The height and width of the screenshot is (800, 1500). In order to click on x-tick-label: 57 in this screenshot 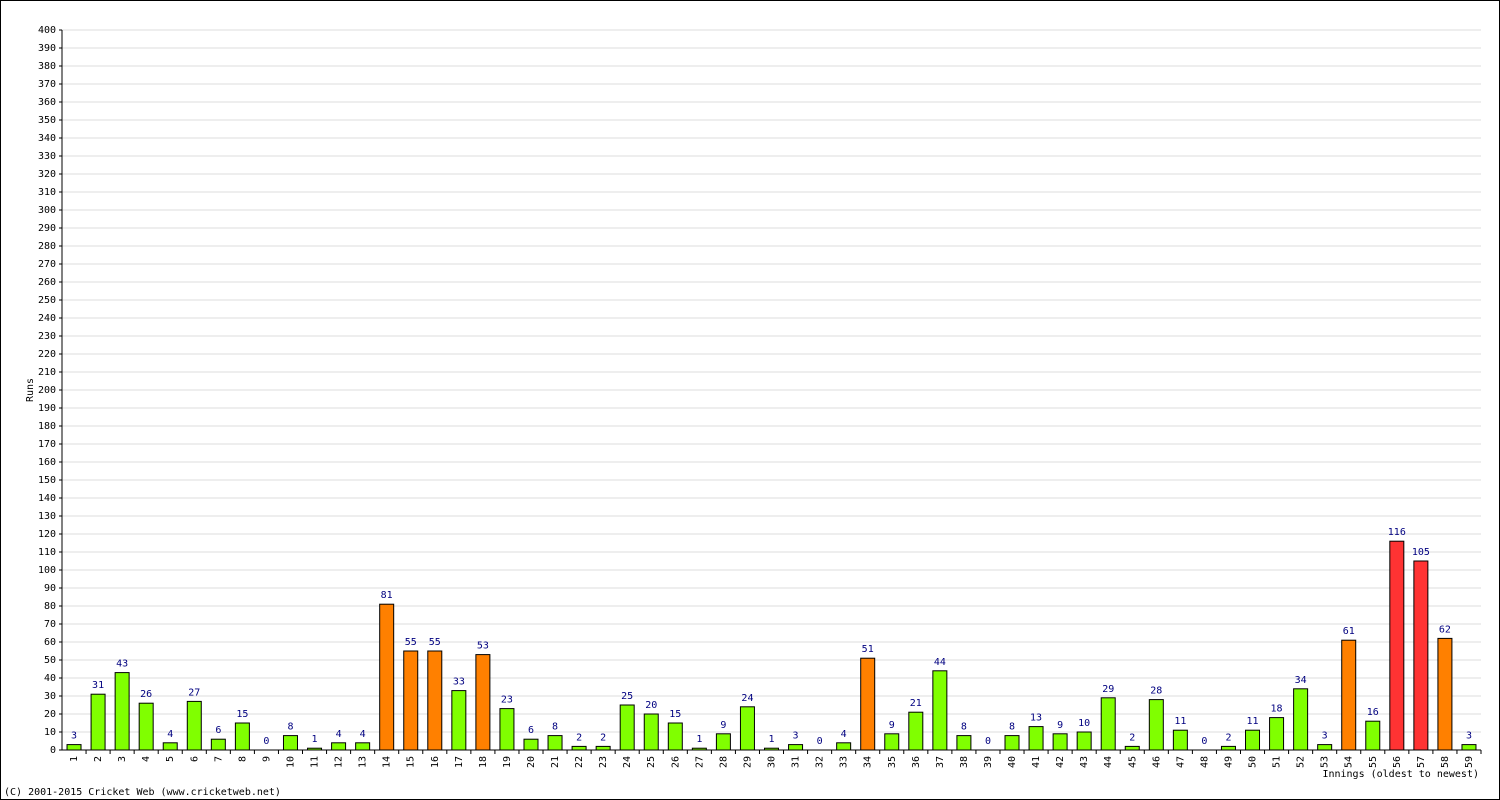, I will do `click(1421, 762)`.